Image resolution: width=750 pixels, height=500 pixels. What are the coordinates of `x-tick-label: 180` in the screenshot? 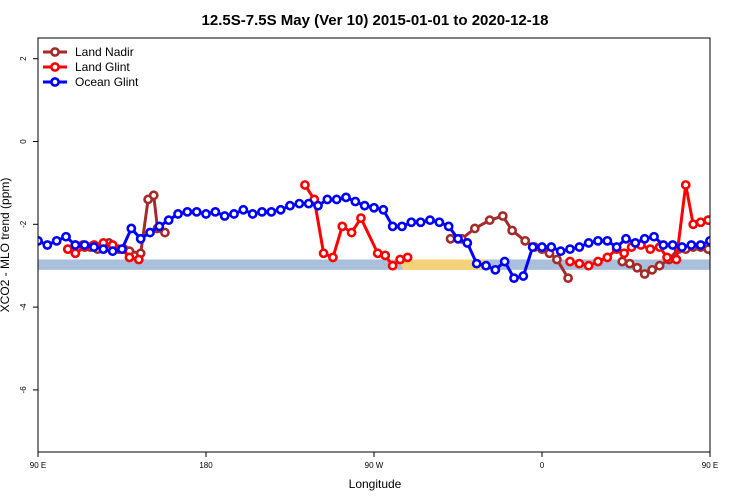 It's located at (206, 465).